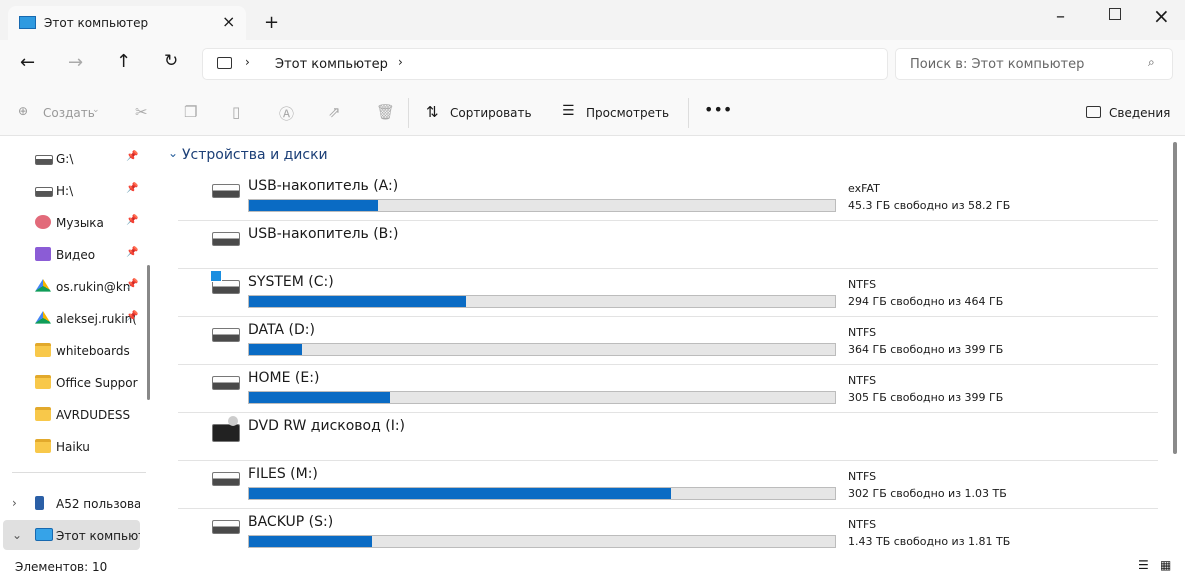 The height and width of the screenshot is (579, 1185). What do you see at coordinates (98, 504) in the screenshot?
I see `nav-label: A52 пользовате` at bounding box center [98, 504].